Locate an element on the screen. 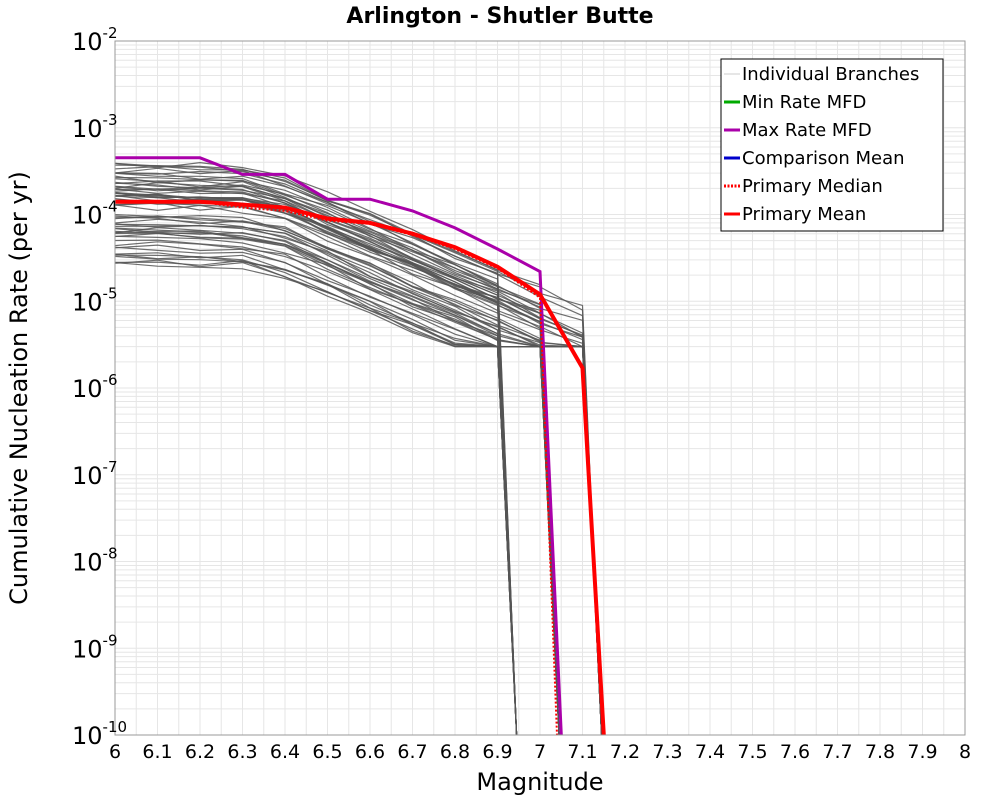 The width and height of the screenshot is (1000, 800). y-tick-label: 10⁻⁹ is located at coordinates (95, 647).